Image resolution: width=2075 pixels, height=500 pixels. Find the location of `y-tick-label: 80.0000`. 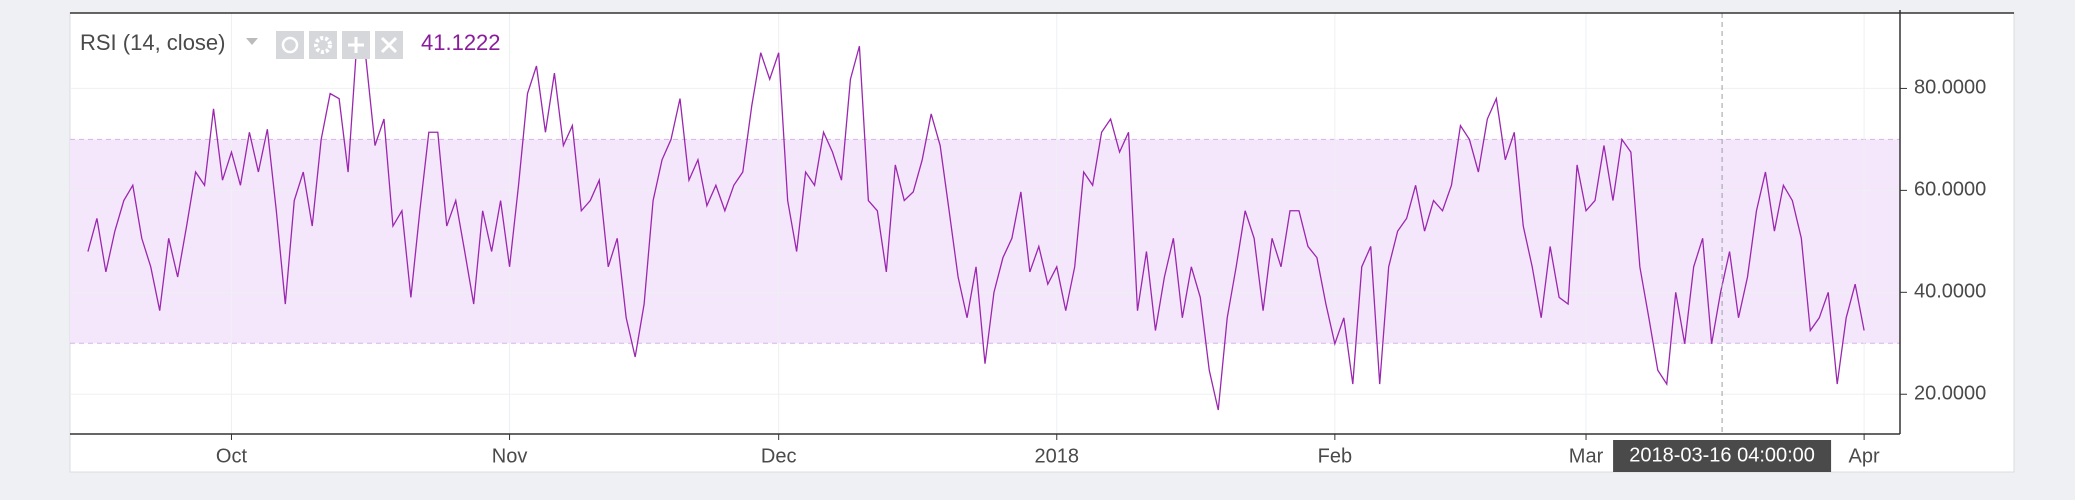

y-tick-label: 80.0000 is located at coordinates (1950, 88).